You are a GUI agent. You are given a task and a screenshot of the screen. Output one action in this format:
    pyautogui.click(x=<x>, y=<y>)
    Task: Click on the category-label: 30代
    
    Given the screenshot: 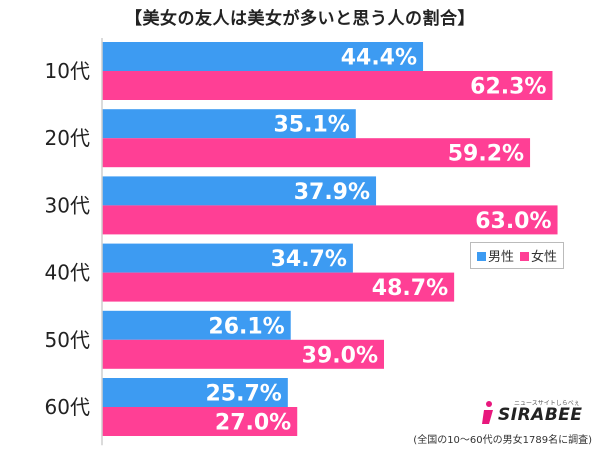 What is the action you would take?
    pyautogui.click(x=67, y=205)
    